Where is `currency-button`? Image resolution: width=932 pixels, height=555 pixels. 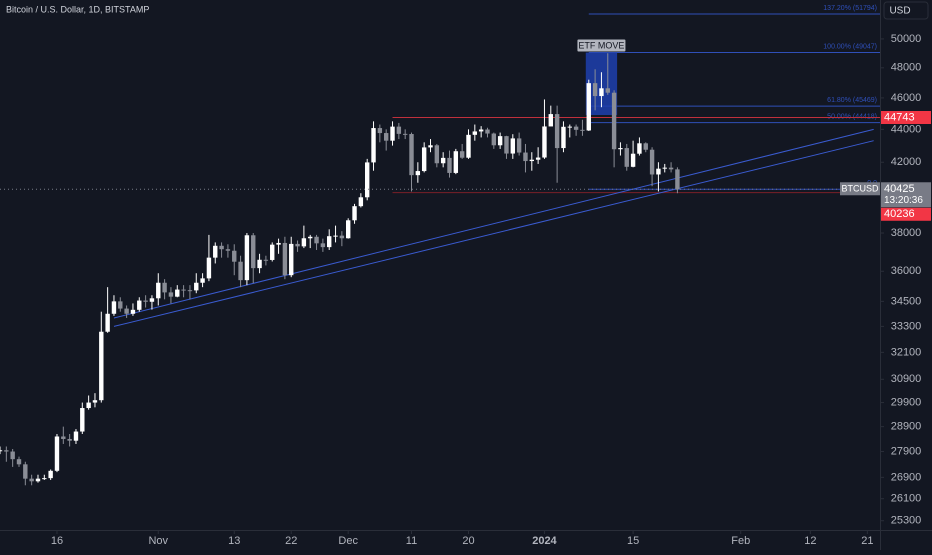 currency-button is located at coordinates (906, 10).